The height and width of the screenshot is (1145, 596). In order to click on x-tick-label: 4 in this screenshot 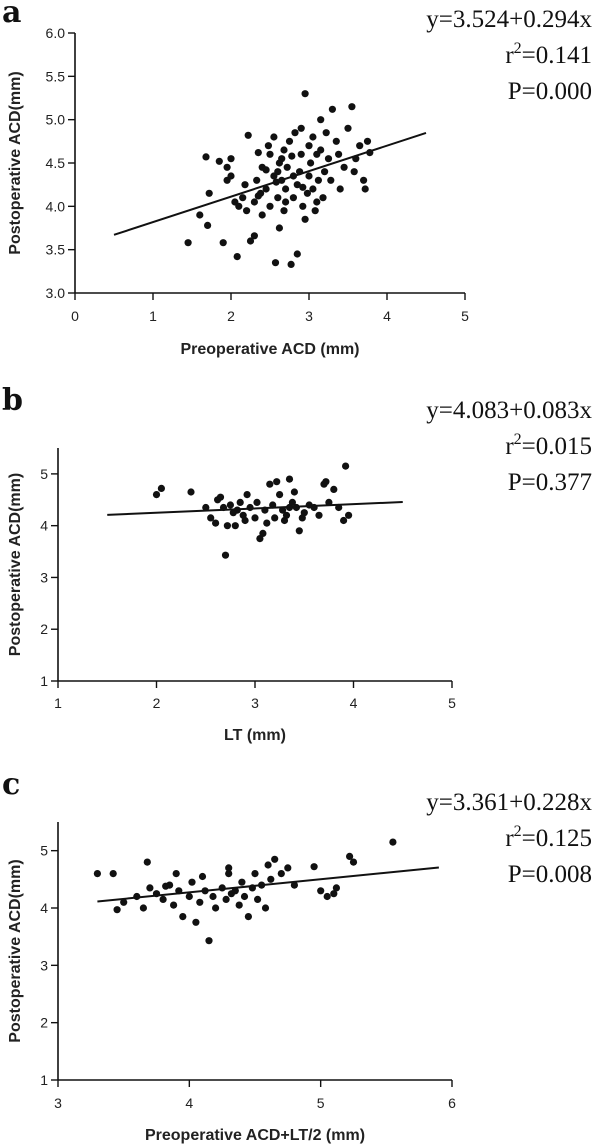, I will do `click(354, 703)`.